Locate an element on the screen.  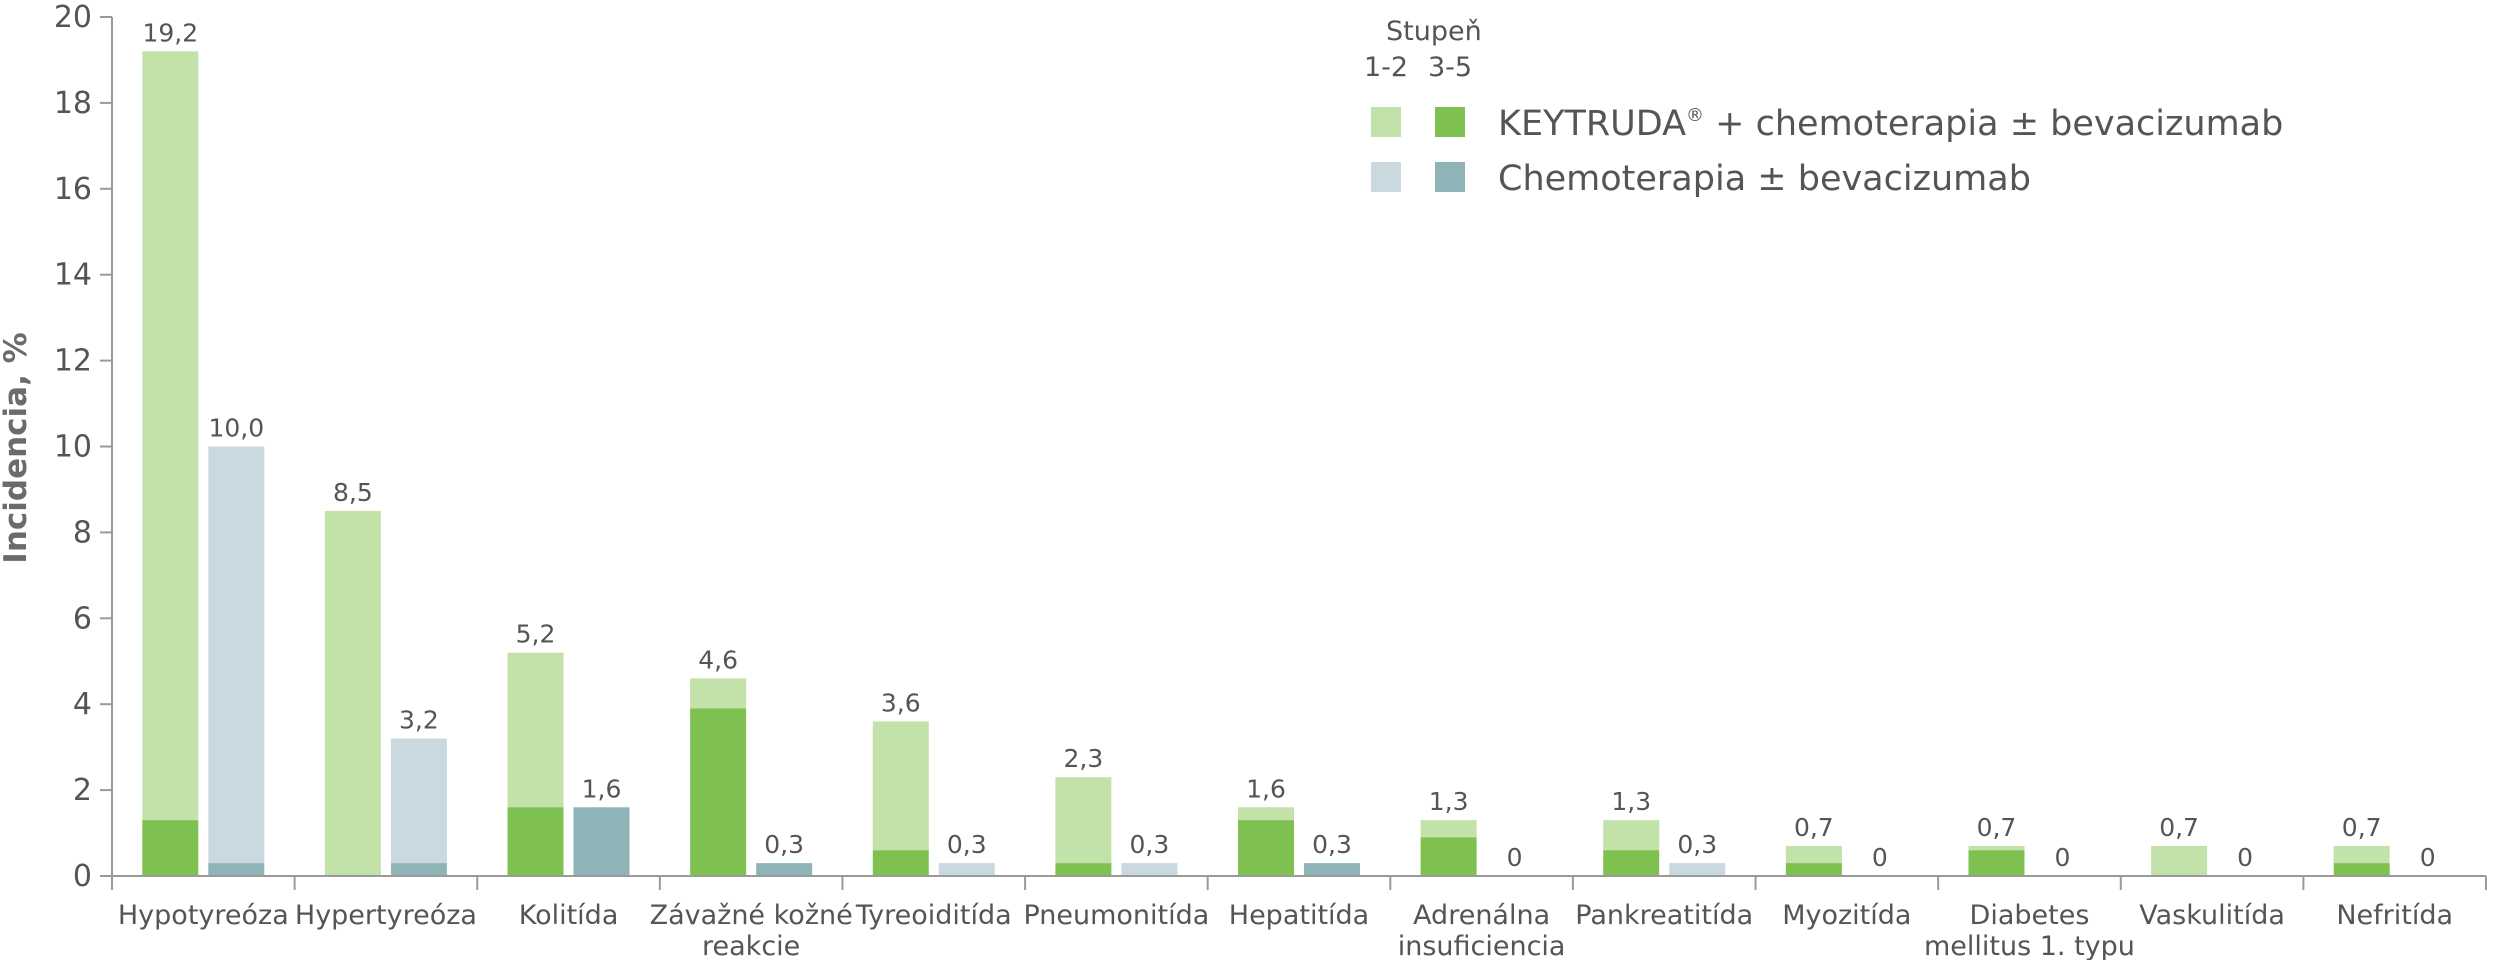
x-category-label-line: Hypertyreóza is located at coordinates (386, 915).